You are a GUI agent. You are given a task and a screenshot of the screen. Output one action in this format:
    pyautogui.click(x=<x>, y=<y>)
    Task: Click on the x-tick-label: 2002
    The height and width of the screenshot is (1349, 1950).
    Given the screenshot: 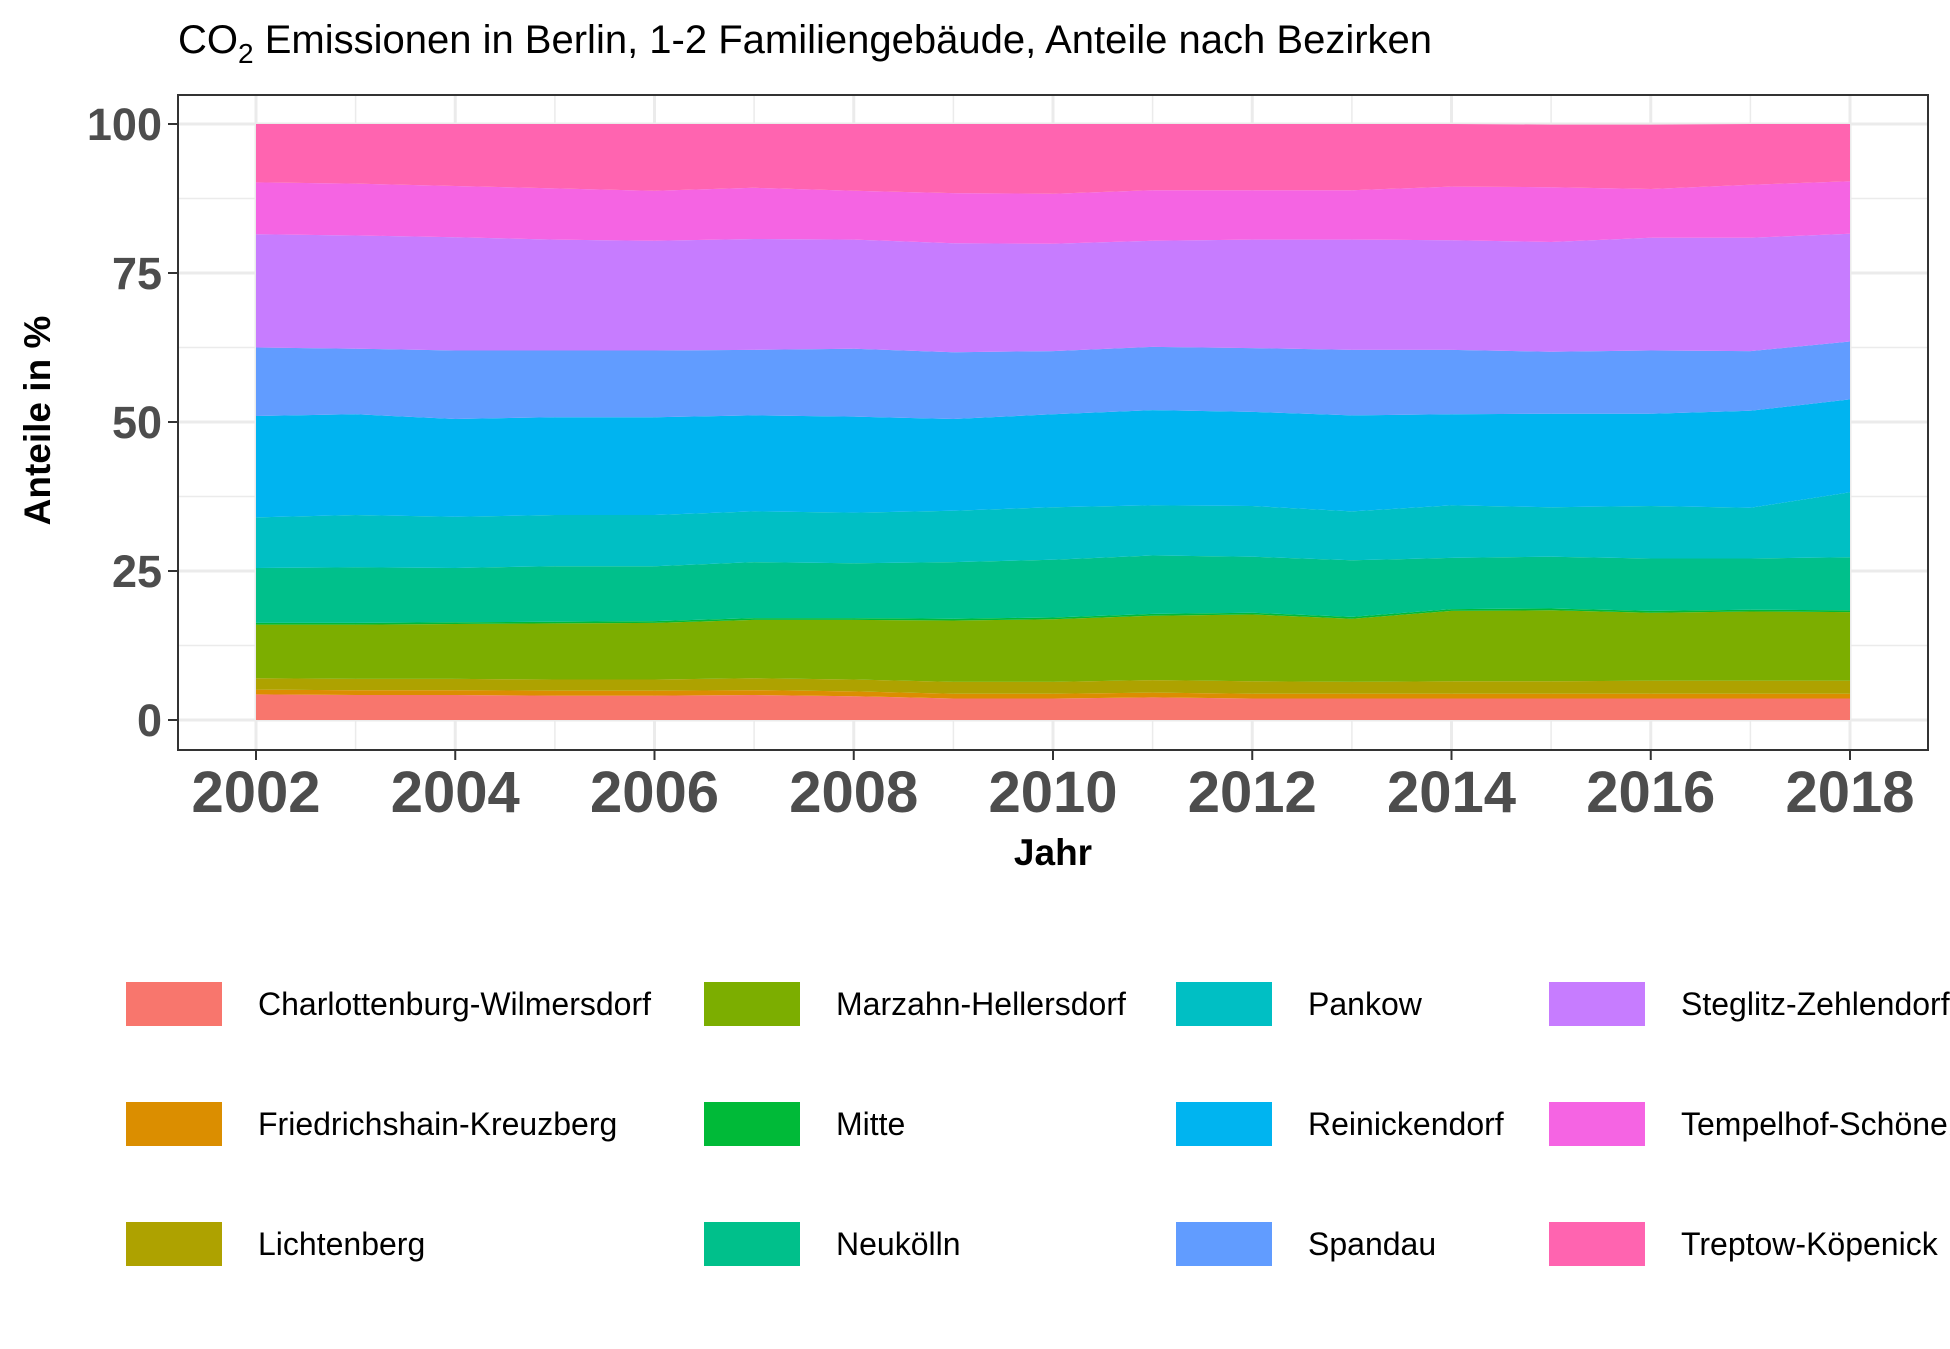 What is the action you would take?
    pyautogui.click(x=255, y=792)
    